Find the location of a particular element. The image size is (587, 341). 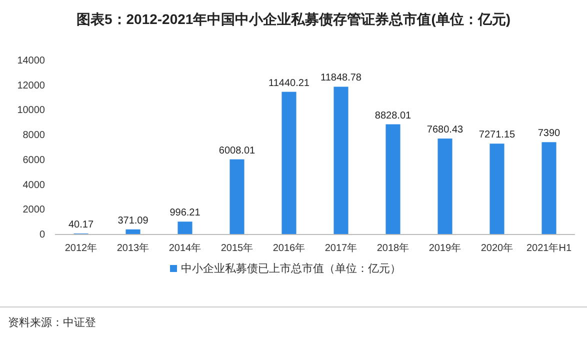

chart-title: 图表5：2012-2021年中国中小企业私募债存管证券总市值(单位：亿元) is located at coordinates (293, 19).